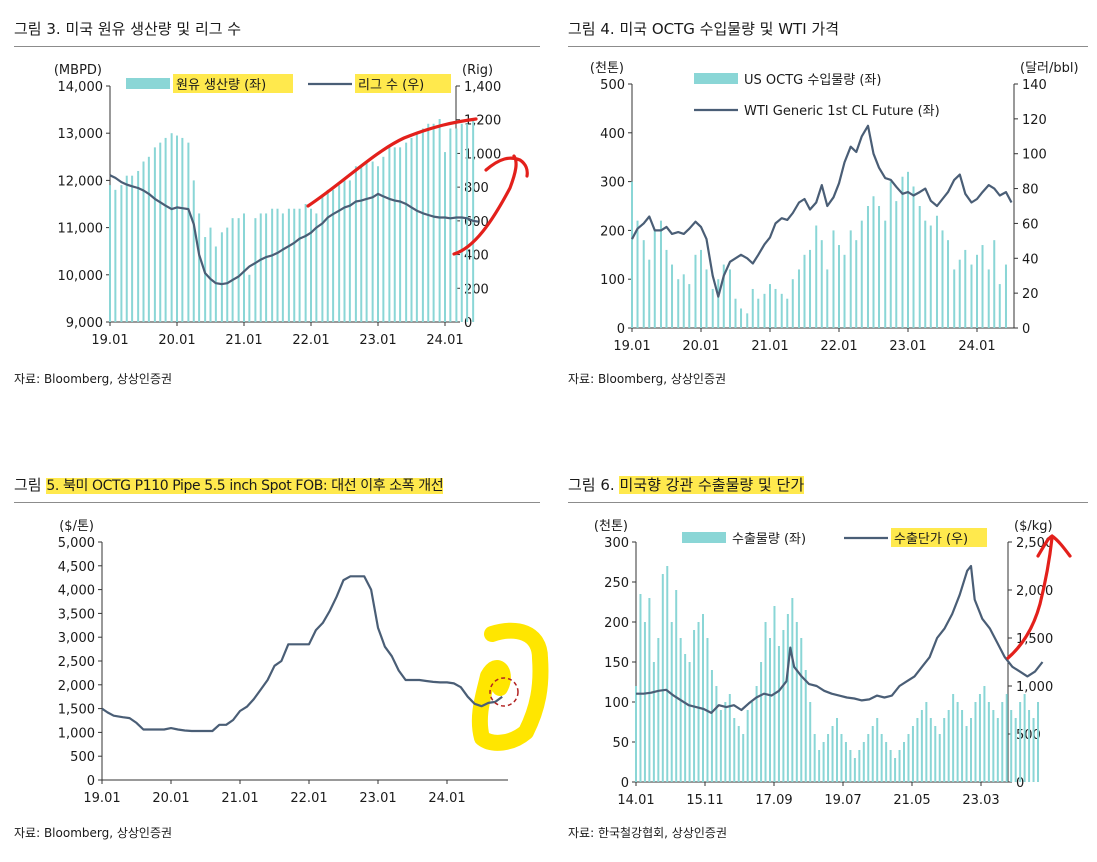 Image resolution: width=1097 pixels, height=862 pixels. I want to click on x-tick-label: 23.01, so click(377, 340).